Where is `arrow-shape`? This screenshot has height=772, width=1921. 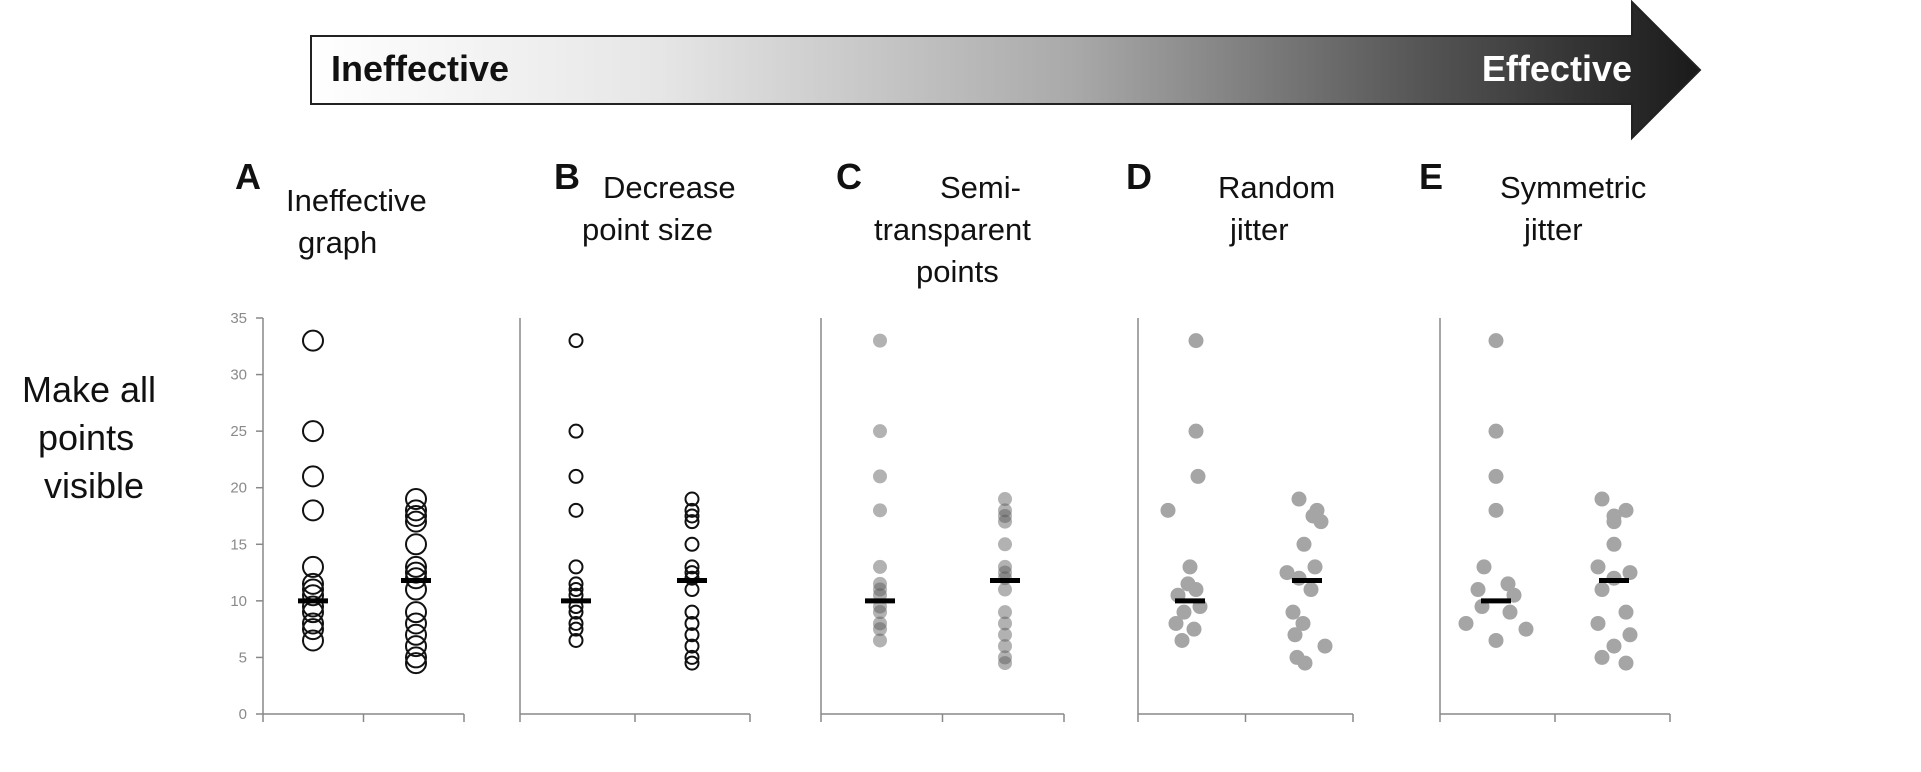 arrow-shape is located at coordinates (1006, 70).